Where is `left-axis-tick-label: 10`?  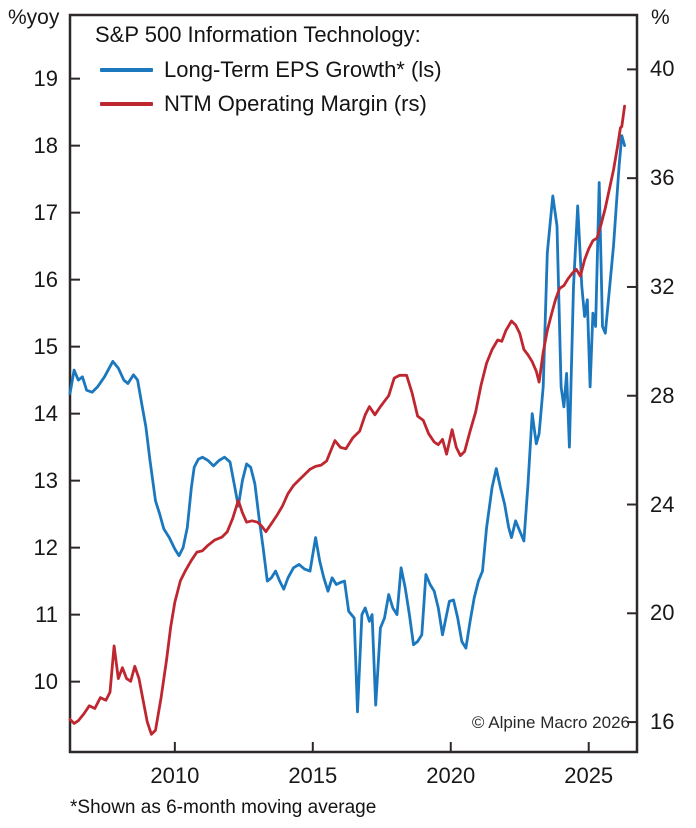 left-axis-tick-label: 10 is located at coordinates (45, 681).